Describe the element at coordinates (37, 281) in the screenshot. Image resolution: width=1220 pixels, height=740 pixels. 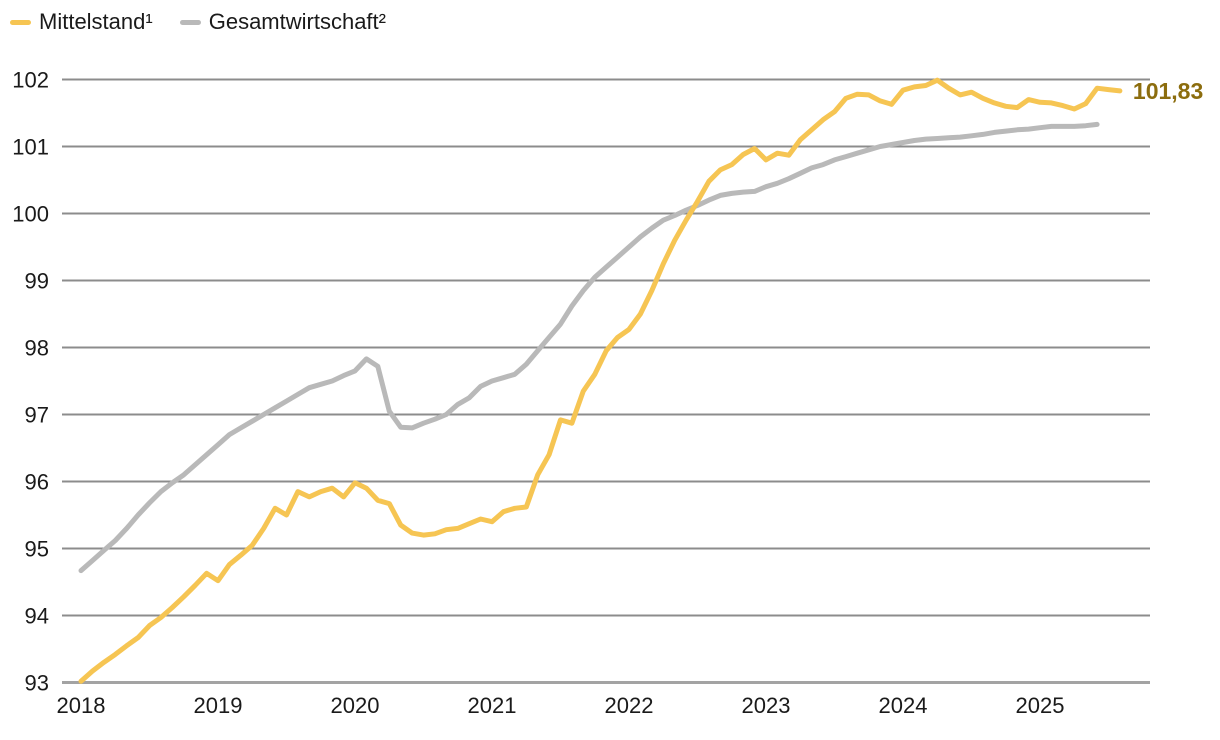
I see `y-tick-label: 99` at that location.